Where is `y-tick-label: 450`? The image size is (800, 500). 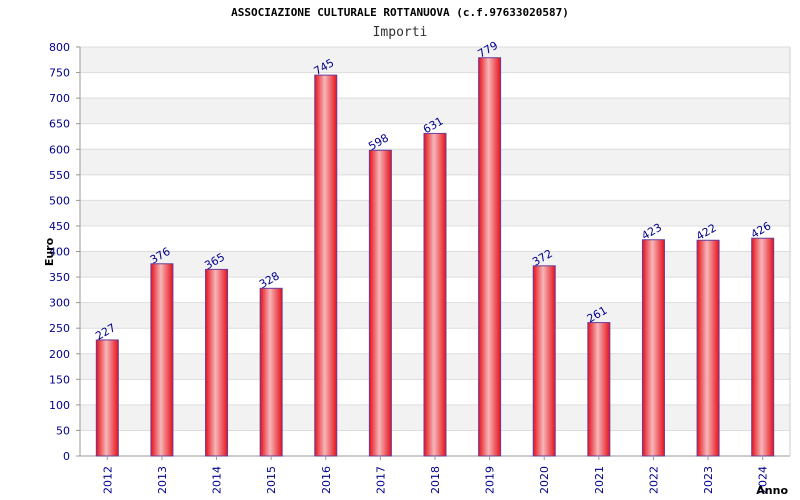
y-tick-label: 450 is located at coordinates (59, 226).